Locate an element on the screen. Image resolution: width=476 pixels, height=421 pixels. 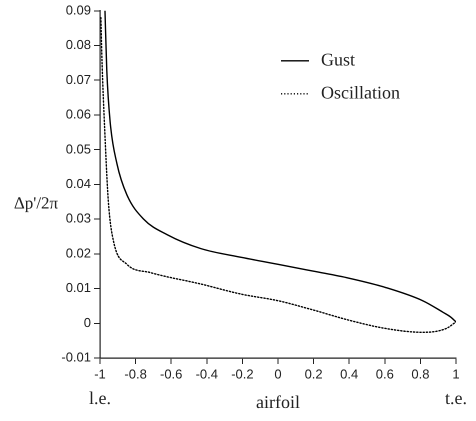
y-tick-label: 0.04 is located at coordinates (78, 183).